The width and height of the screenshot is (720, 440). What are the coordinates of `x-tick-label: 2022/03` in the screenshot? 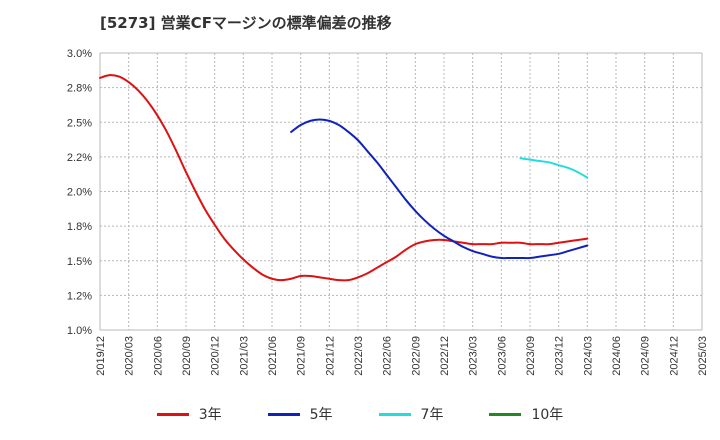 It's located at (359, 356).